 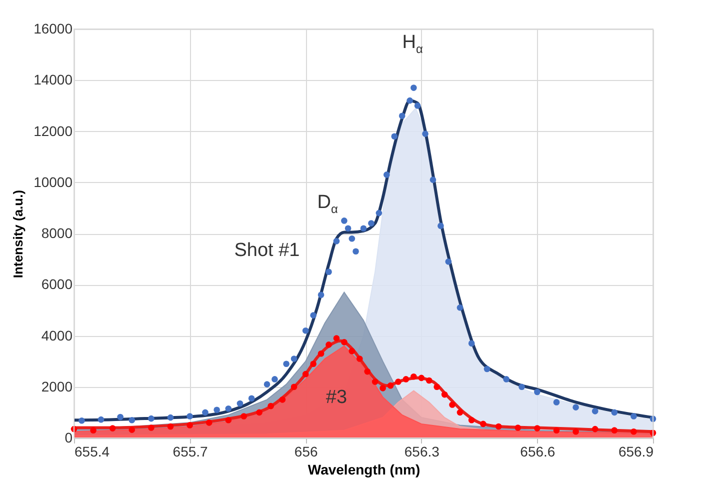 I want to click on x-tick-label: 656, so click(x=306, y=452).